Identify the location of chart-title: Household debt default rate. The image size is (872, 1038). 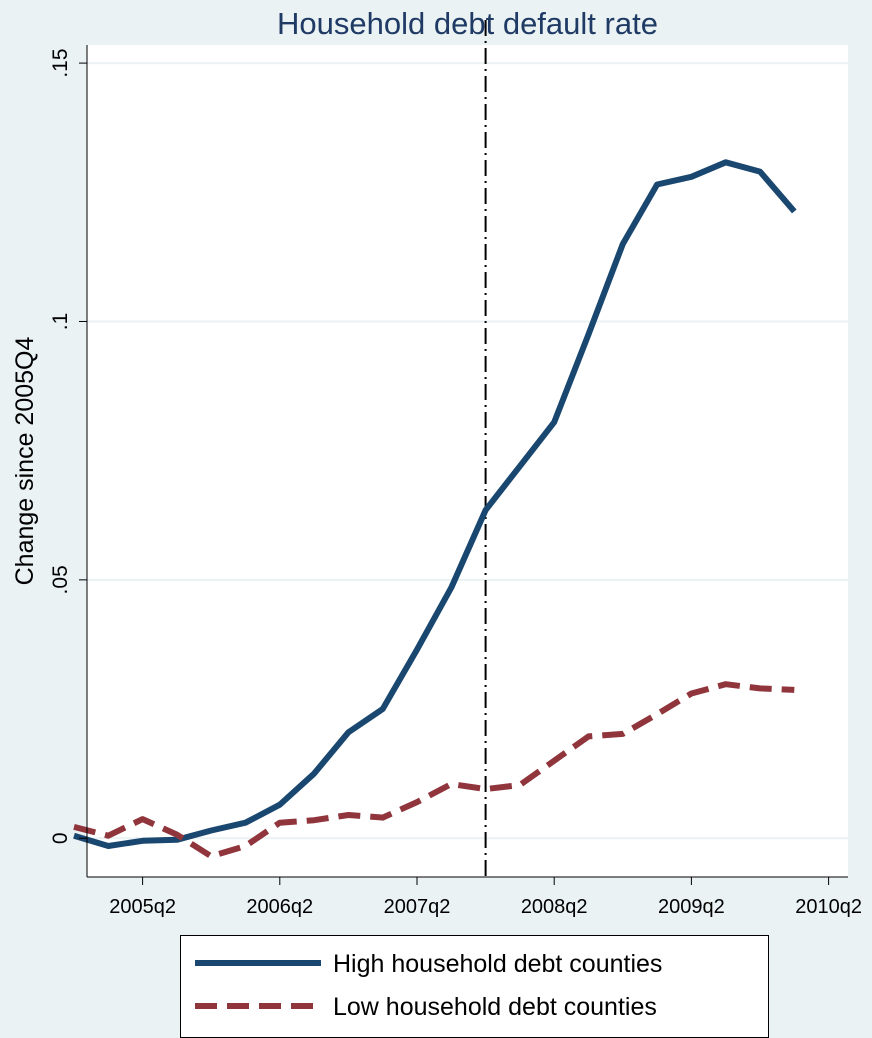
(467, 23).